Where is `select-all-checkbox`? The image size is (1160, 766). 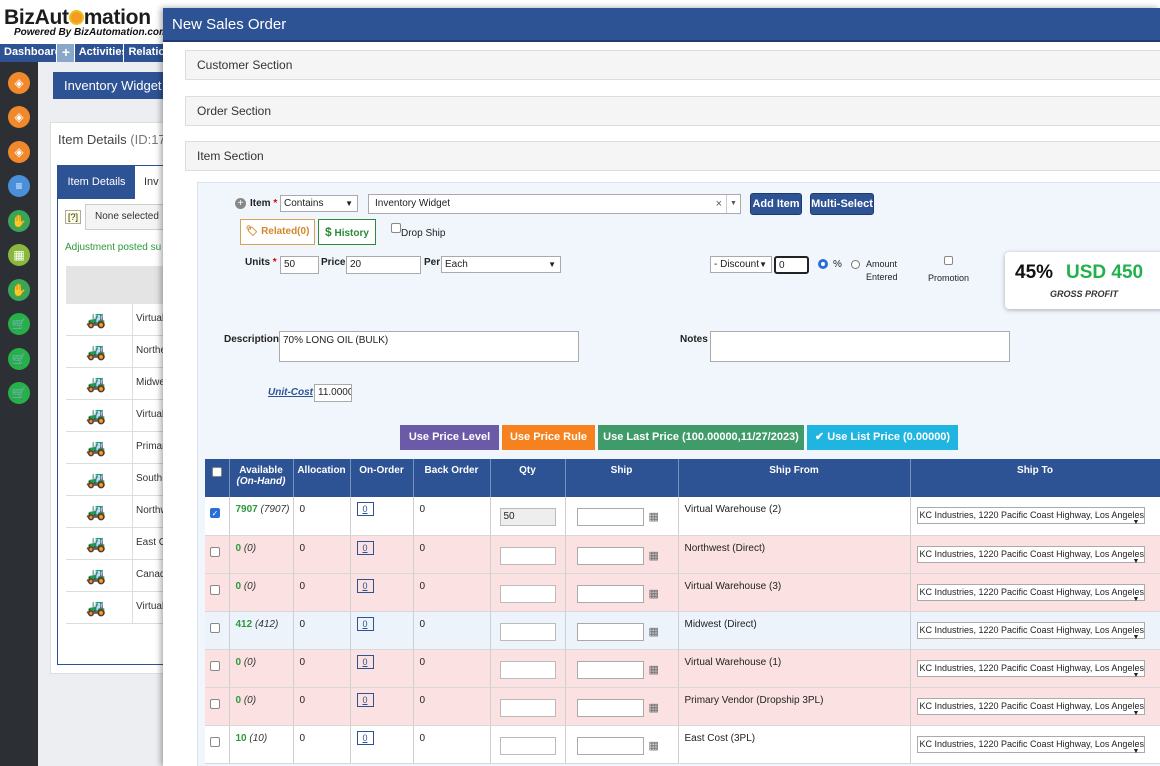
select-all-checkbox is located at coordinates (216, 472).